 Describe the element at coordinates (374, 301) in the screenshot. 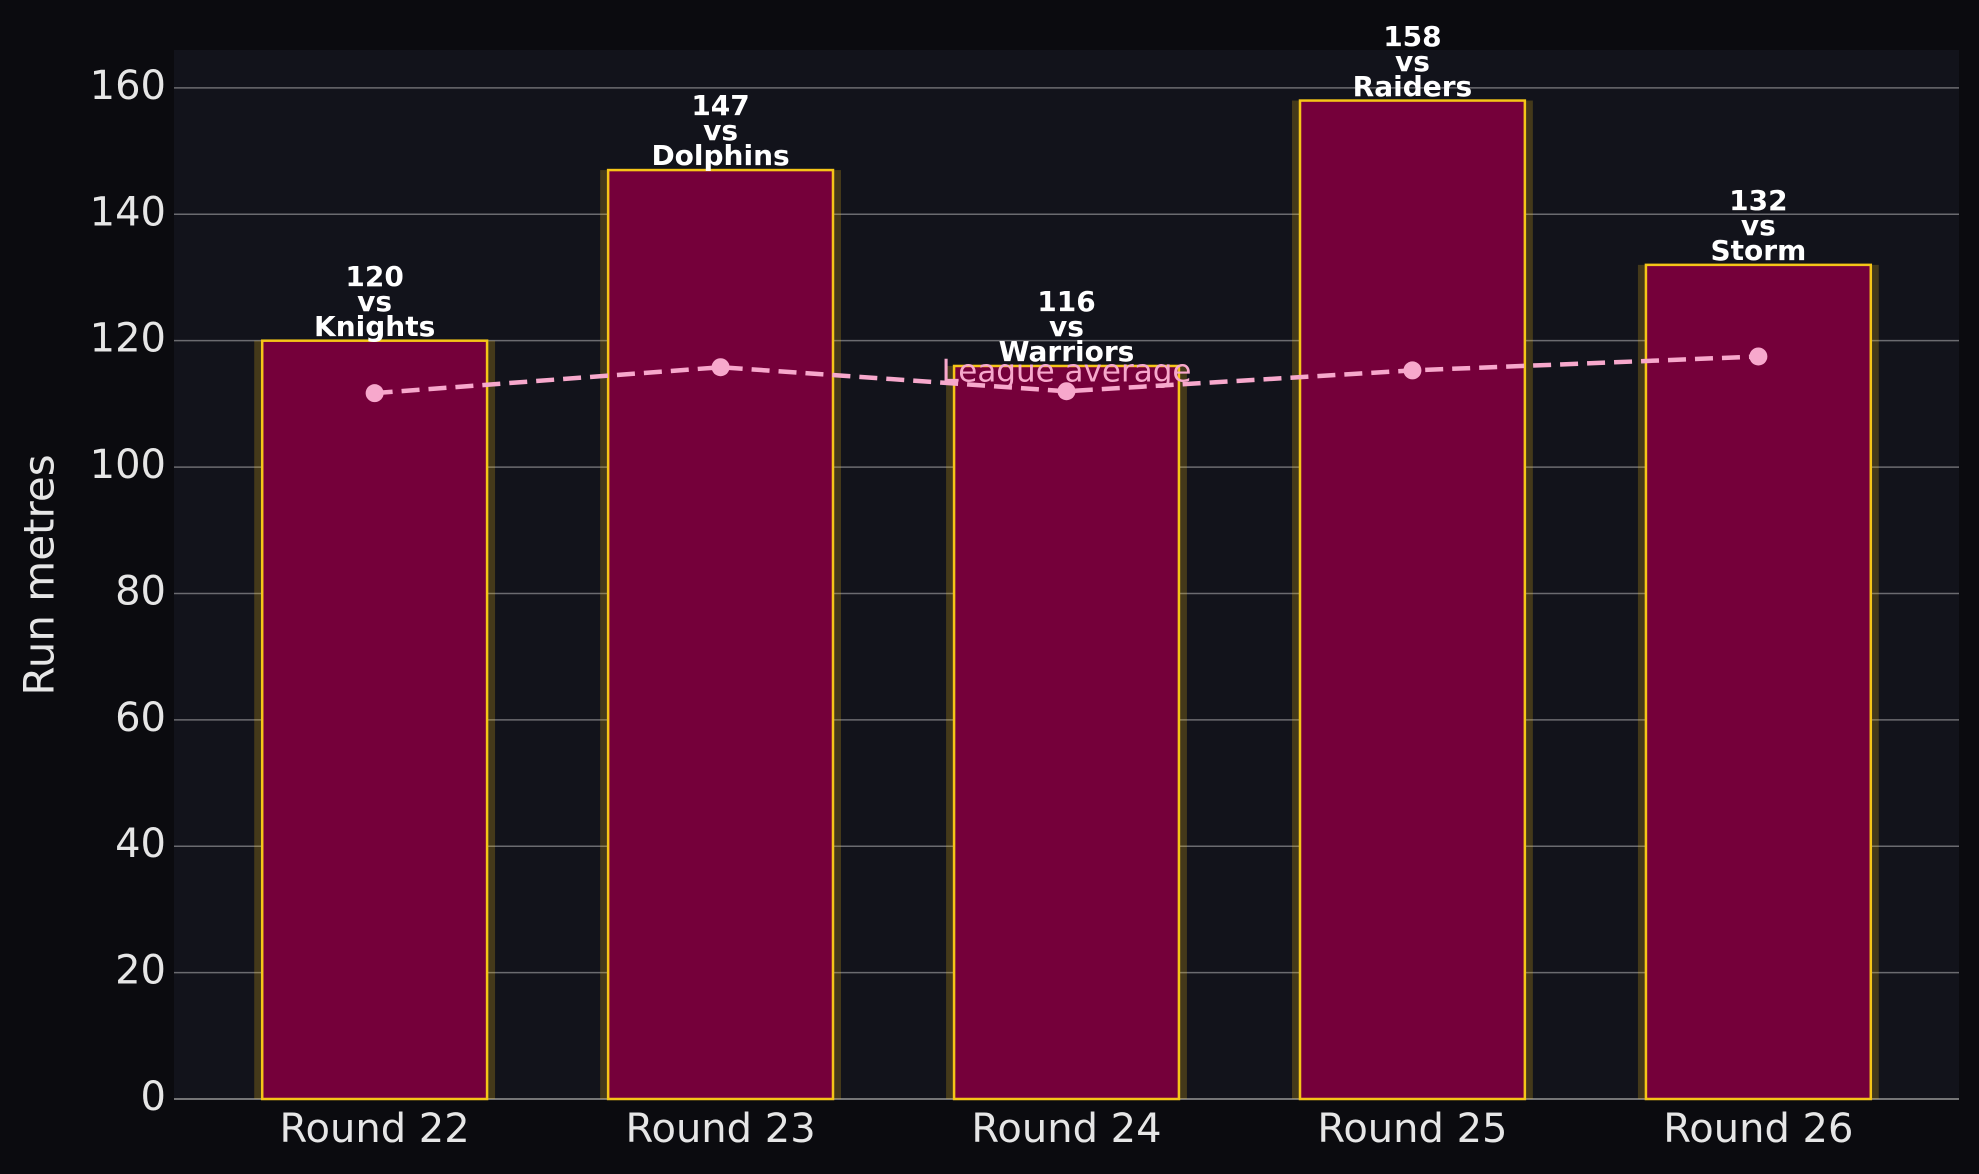

I see `value-label: 120 vs Knights` at that location.